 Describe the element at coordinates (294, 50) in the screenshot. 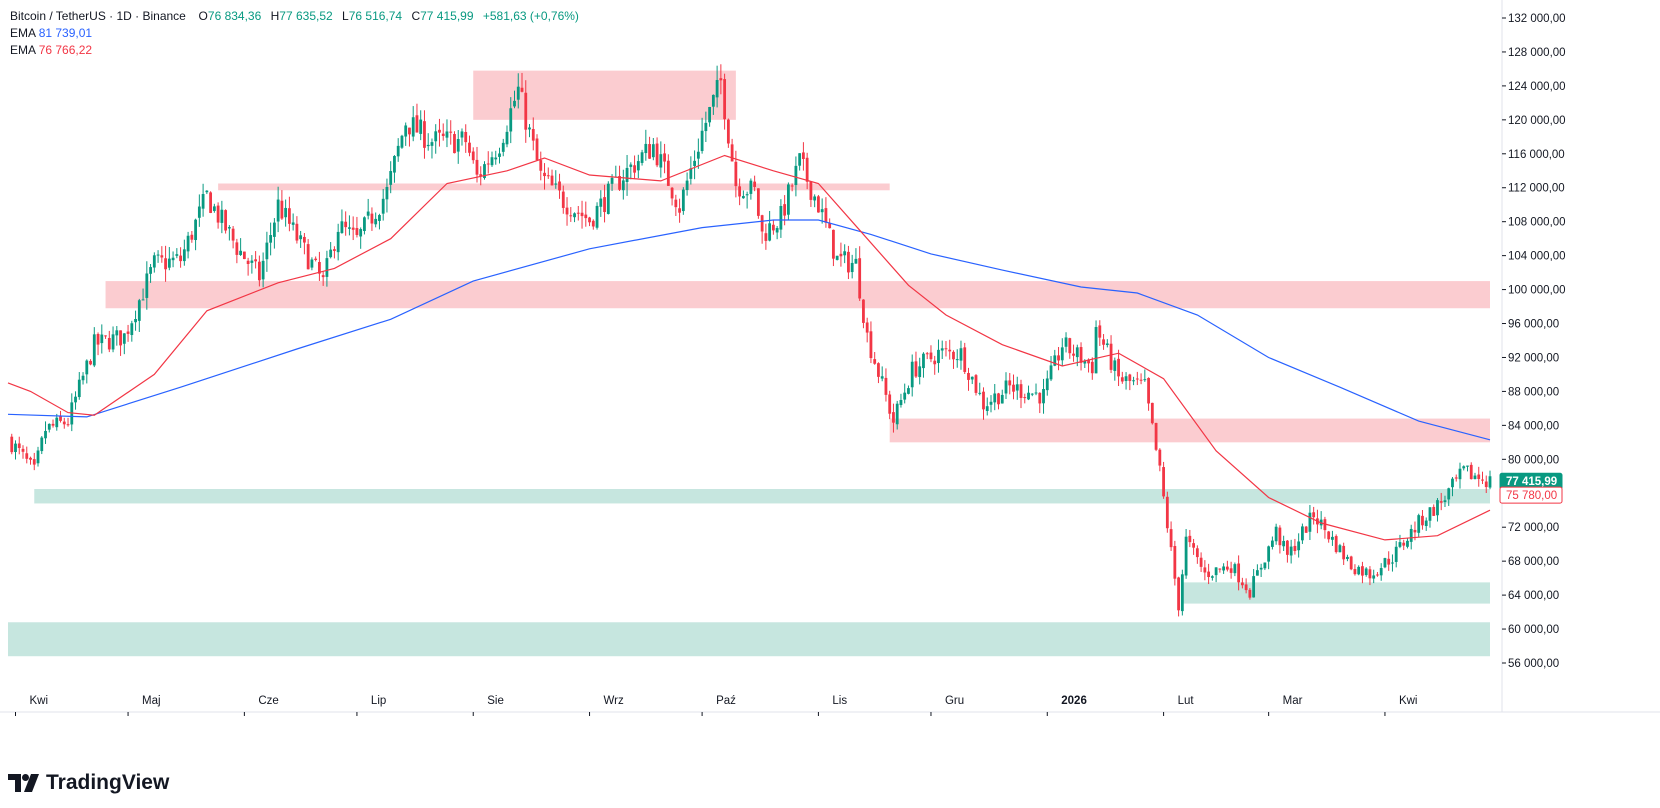

I see `legend-ema-fast-row: EMA 76 766,22` at that location.